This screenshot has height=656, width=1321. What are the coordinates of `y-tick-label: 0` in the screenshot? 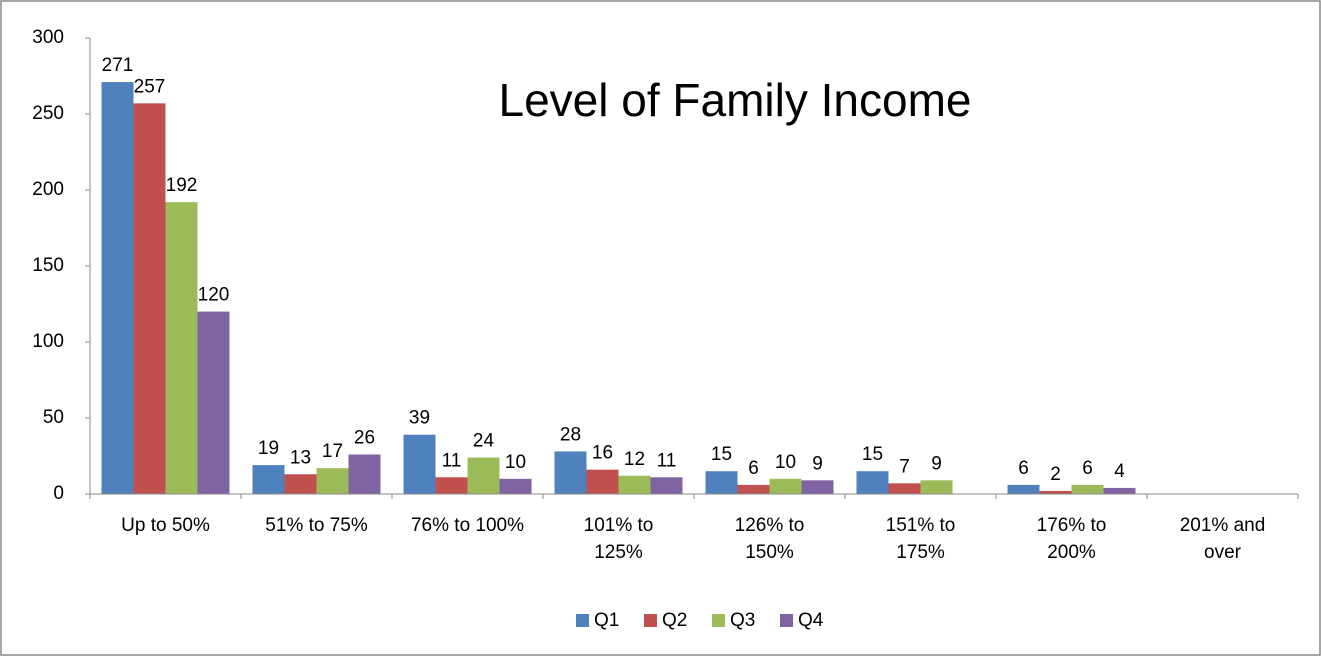 It's located at (58, 493).